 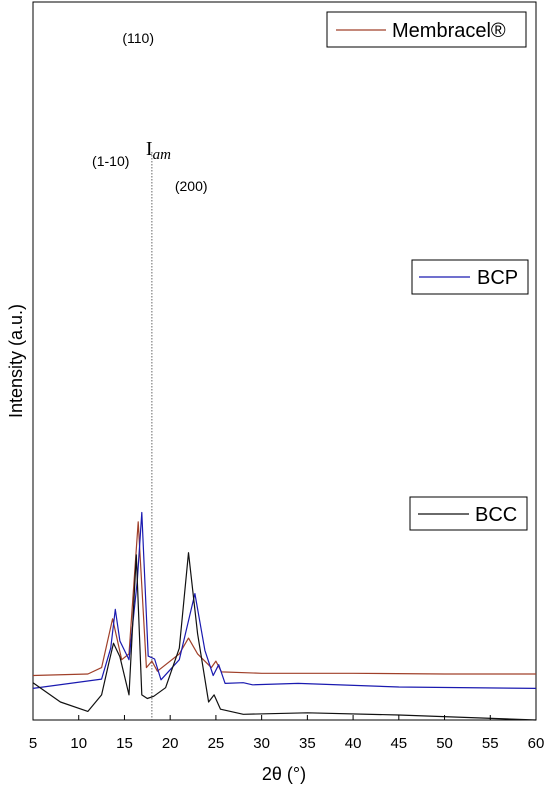 I want to click on x-tick-label: 40, so click(x=353, y=743).